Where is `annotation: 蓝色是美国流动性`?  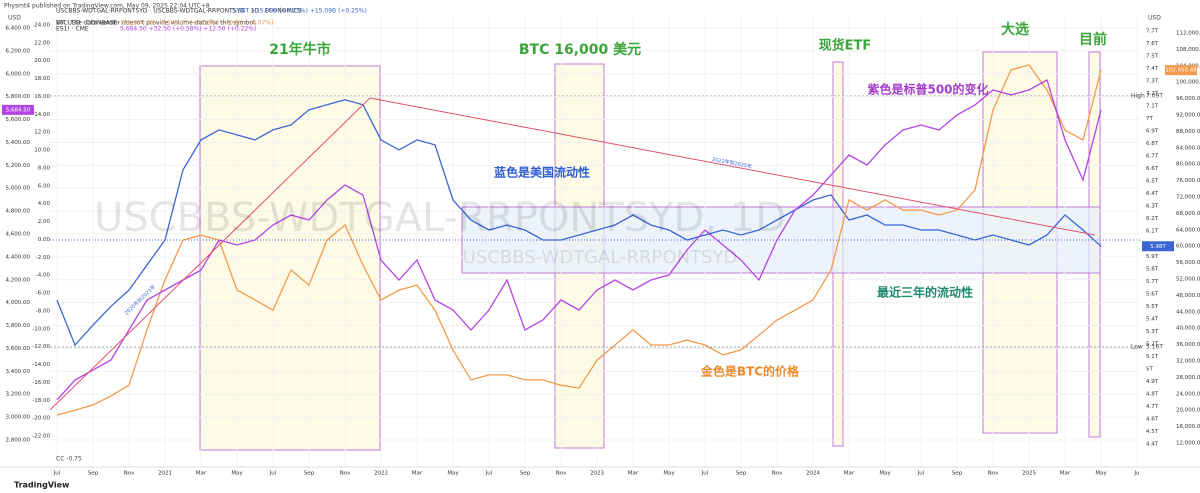
annotation: 蓝色是美国流动性 is located at coordinates (542, 172).